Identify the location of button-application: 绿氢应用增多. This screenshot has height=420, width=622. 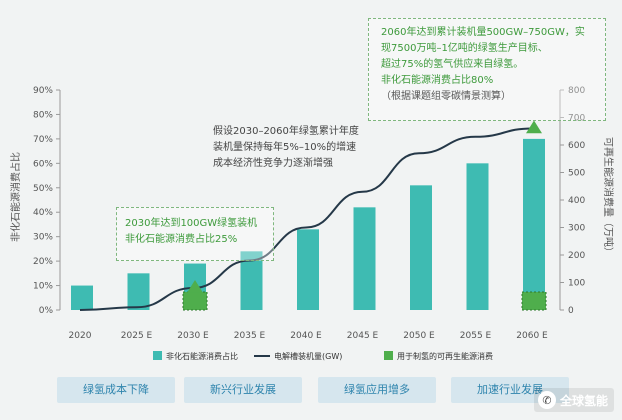
(377, 390).